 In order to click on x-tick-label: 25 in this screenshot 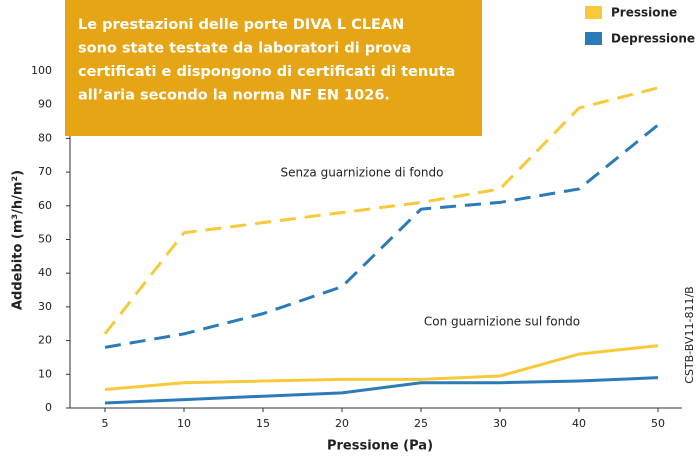, I will do `click(421, 423)`.